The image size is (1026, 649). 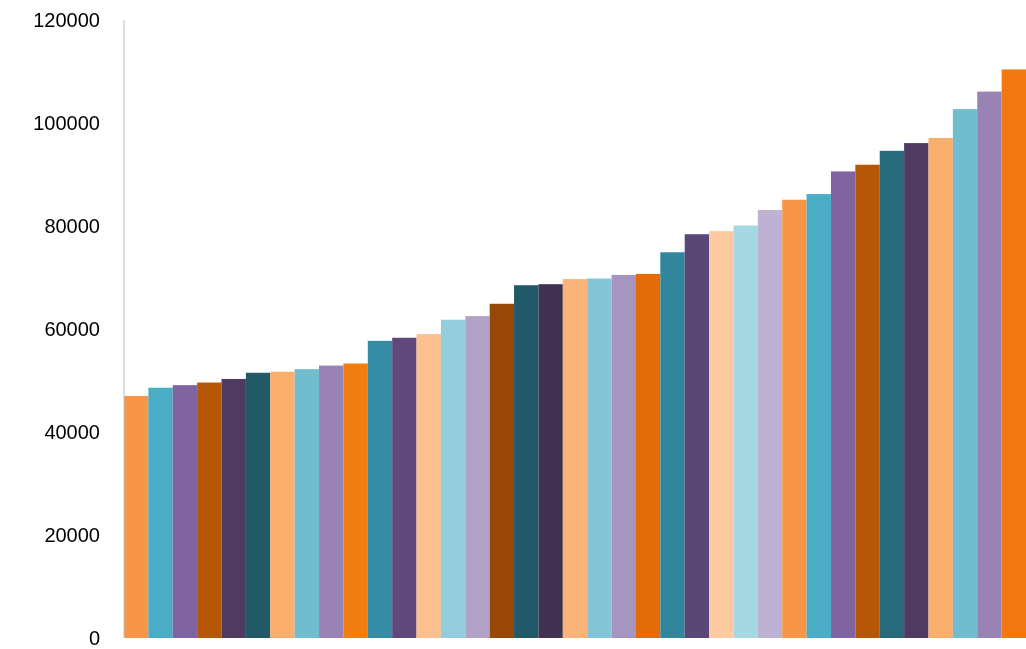 What do you see at coordinates (72, 432) in the screenshot?
I see `y-tick-label: 40000` at bounding box center [72, 432].